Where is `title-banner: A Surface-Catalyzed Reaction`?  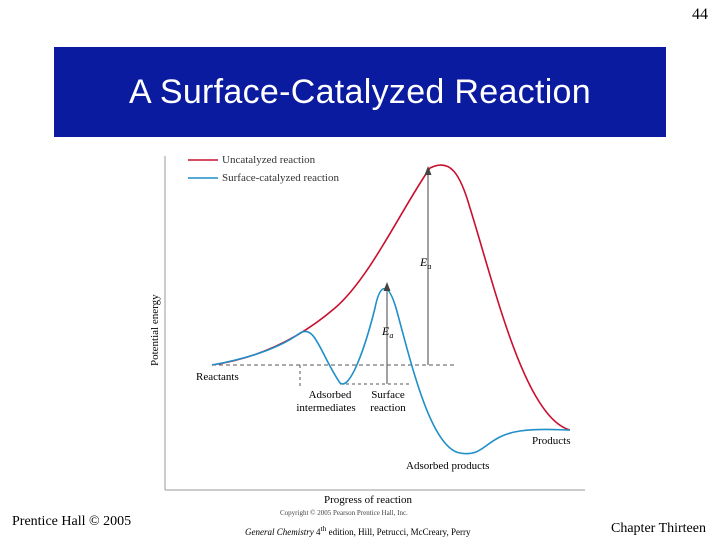
title-banner: A Surface-Catalyzed Reaction is located at coordinates (360, 92).